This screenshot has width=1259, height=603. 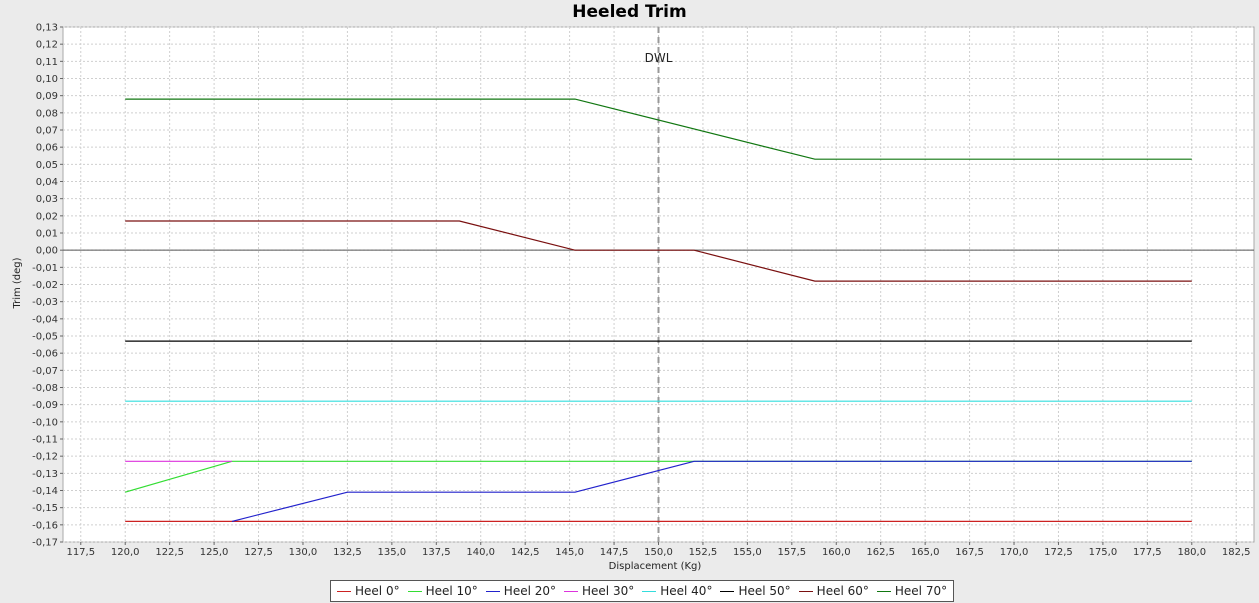 I want to click on legend-item: Heel 10°, so click(x=442, y=591).